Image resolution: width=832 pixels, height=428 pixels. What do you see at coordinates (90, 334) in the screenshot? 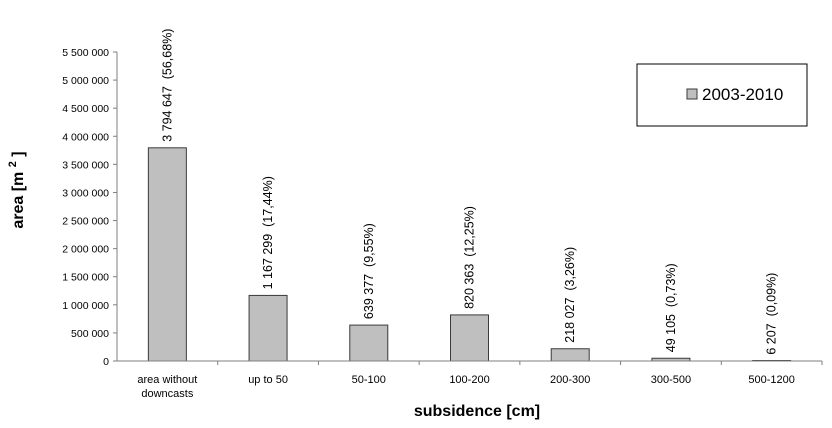
I see `y-tick-label: 500 000` at bounding box center [90, 334].